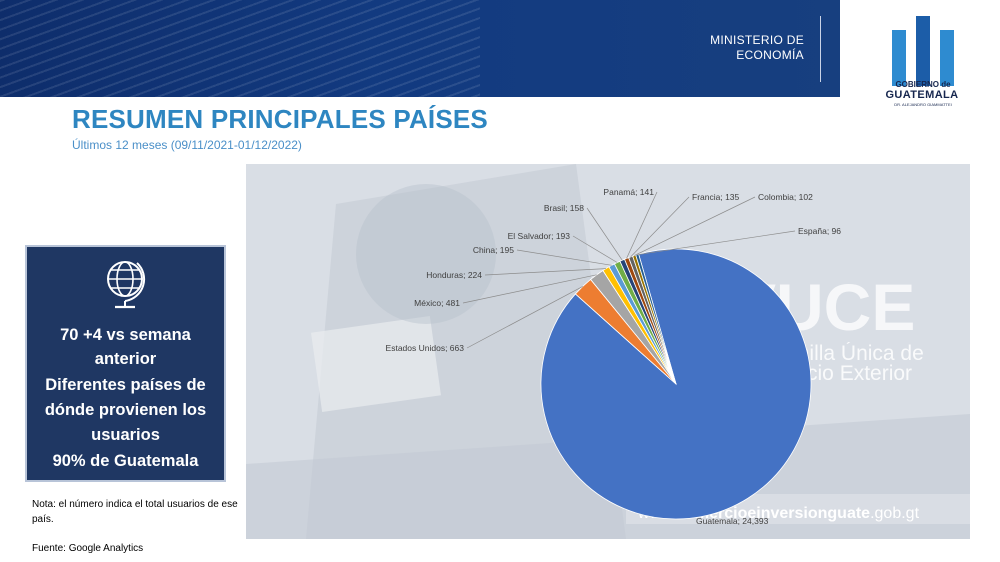  Describe the element at coordinates (564, 208) in the screenshot. I see `pie-data-label: Brasil; 158` at that location.